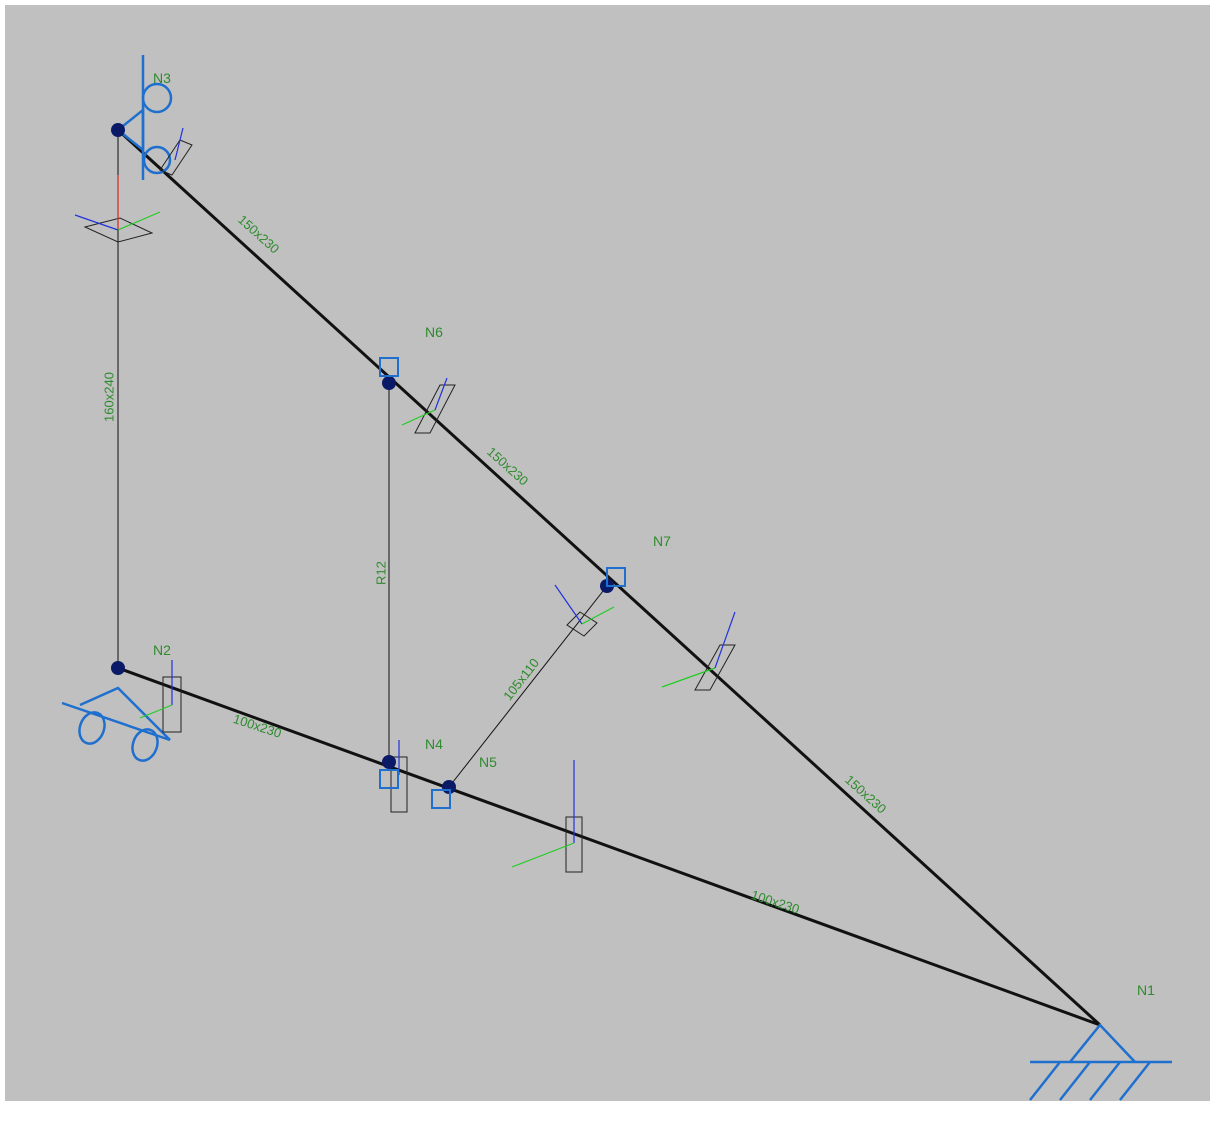 This screenshot has height=1129, width=1215. What do you see at coordinates (108, 397) in the screenshot?
I see `member-label: 160x240` at bounding box center [108, 397].